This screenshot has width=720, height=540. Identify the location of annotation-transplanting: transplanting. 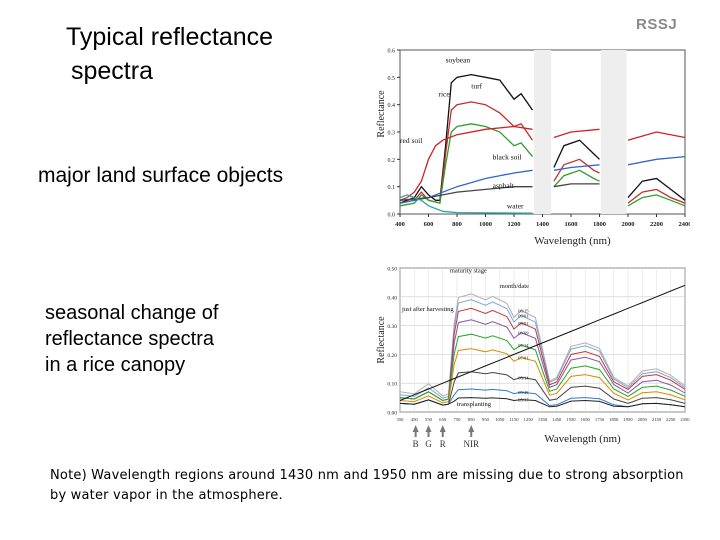
(474, 404).